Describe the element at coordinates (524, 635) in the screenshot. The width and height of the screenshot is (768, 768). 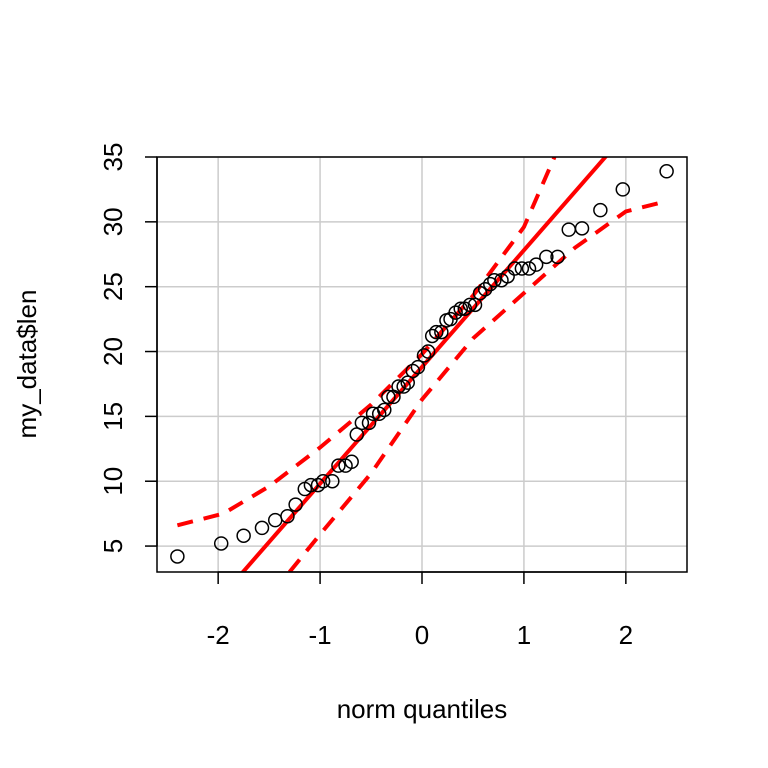
I see `x-tick-label: 1` at that location.